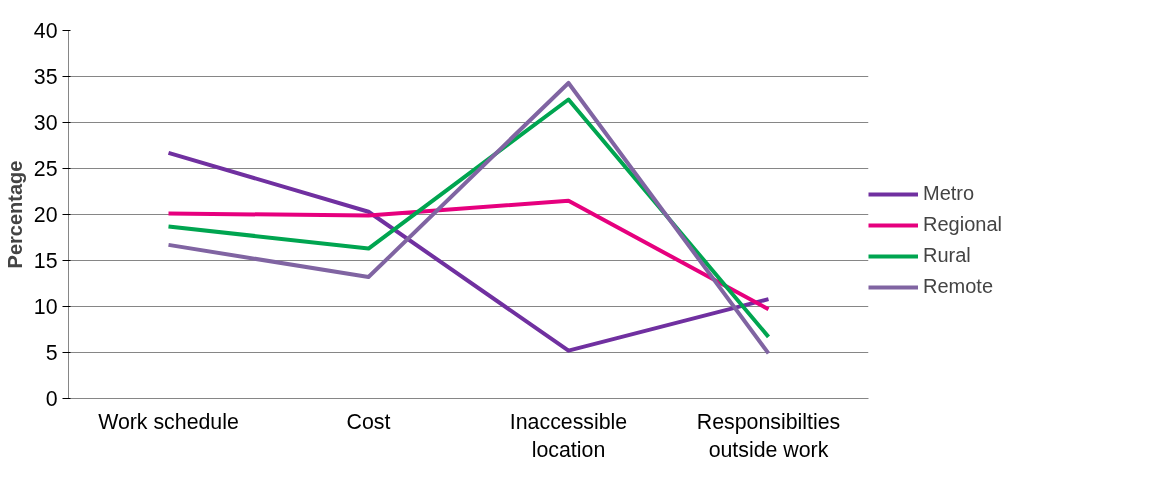 The width and height of the screenshot is (1173, 496). I want to click on y-tick-label: 30, so click(45, 123).